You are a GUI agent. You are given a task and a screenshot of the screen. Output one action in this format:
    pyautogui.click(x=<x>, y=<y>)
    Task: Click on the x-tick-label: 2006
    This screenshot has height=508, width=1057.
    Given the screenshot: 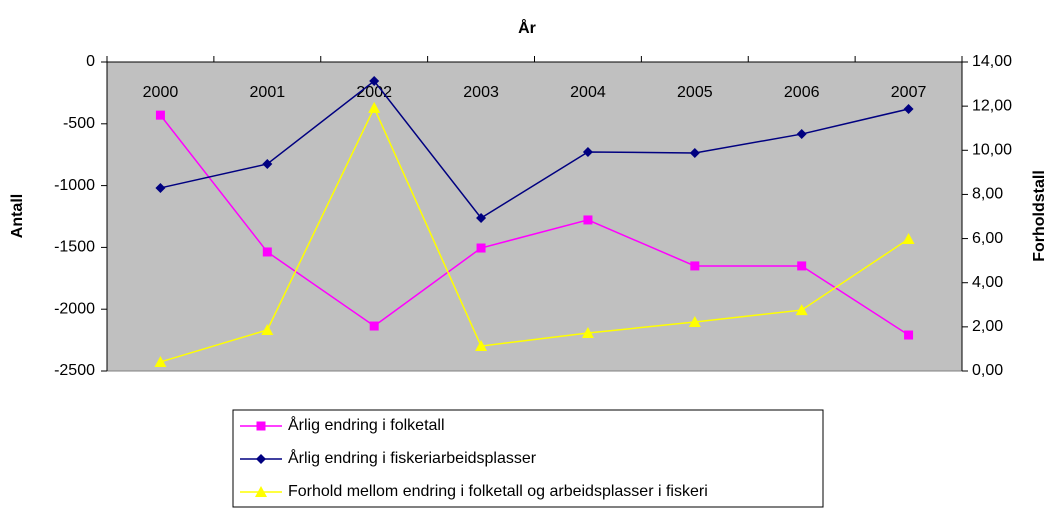 What is the action you would take?
    pyautogui.click(x=802, y=92)
    